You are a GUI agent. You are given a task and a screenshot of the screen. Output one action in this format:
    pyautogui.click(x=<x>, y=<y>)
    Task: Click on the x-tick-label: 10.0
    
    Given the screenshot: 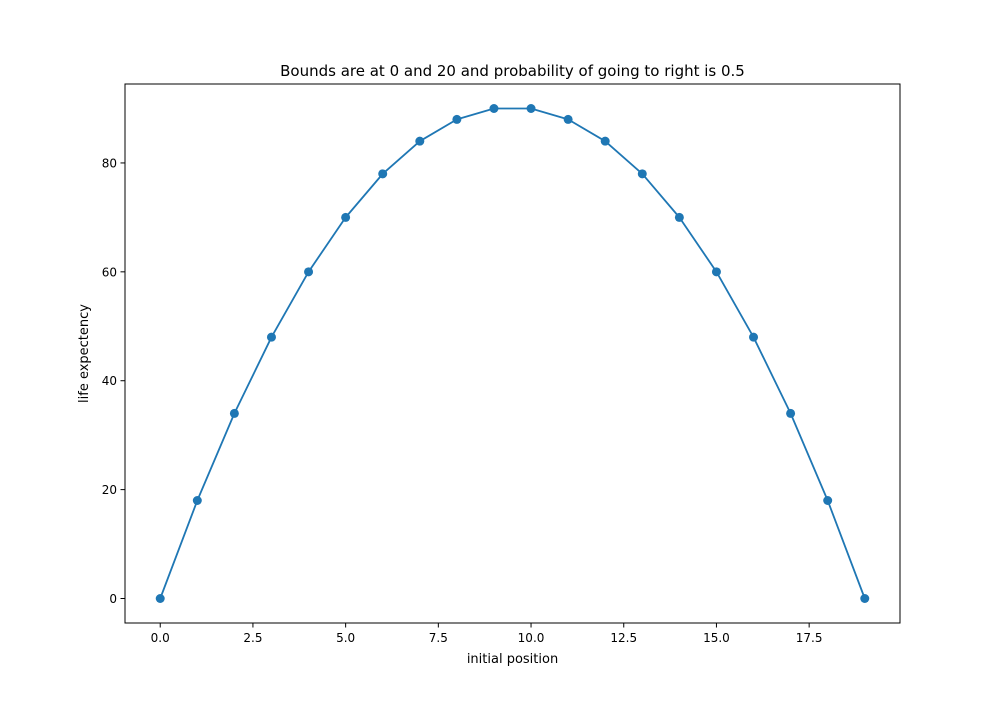 What is the action you would take?
    pyautogui.click(x=531, y=638)
    